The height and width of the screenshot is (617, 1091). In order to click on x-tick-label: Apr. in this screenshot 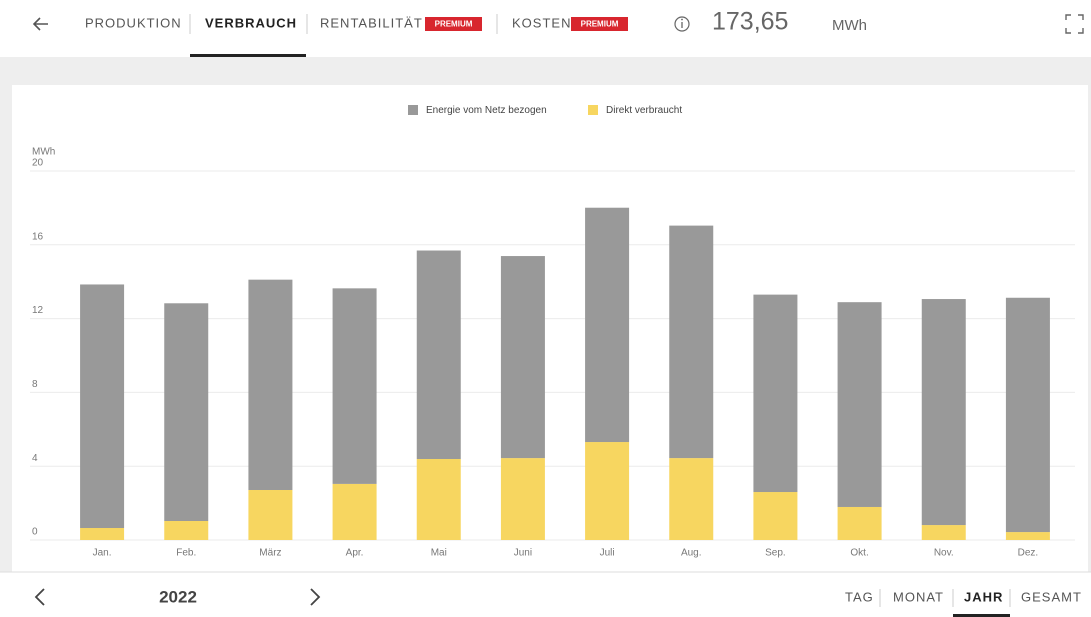, I will do `click(355, 553)`.